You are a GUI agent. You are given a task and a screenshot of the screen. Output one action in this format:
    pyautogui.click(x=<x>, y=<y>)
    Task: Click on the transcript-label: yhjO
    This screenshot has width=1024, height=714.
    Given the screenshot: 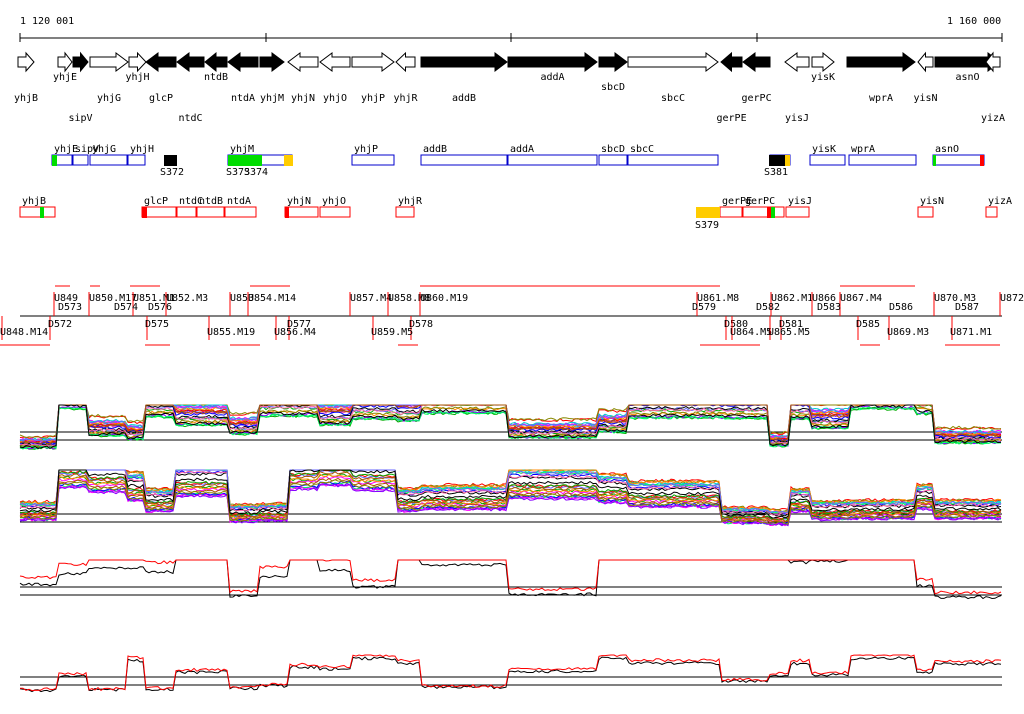 What is the action you would take?
    pyautogui.click(x=334, y=201)
    